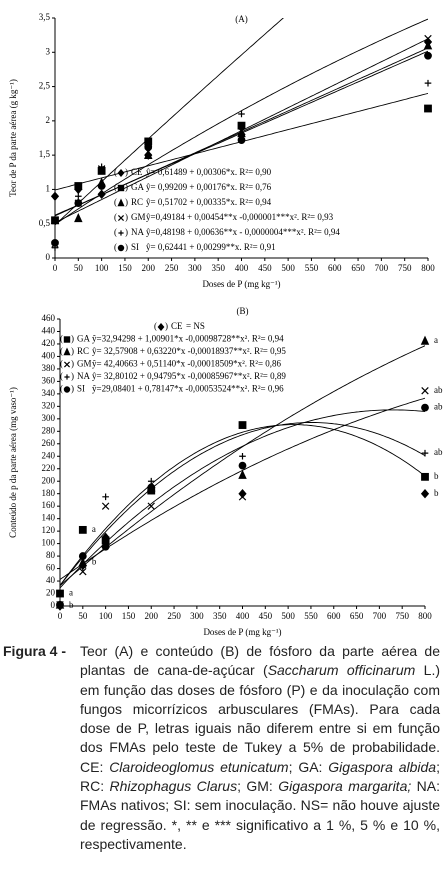 This screenshot has height=894, width=446. What do you see at coordinates (49, 418) in the screenshot?
I see `y-tick-label: 300` at bounding box center [49, 418].